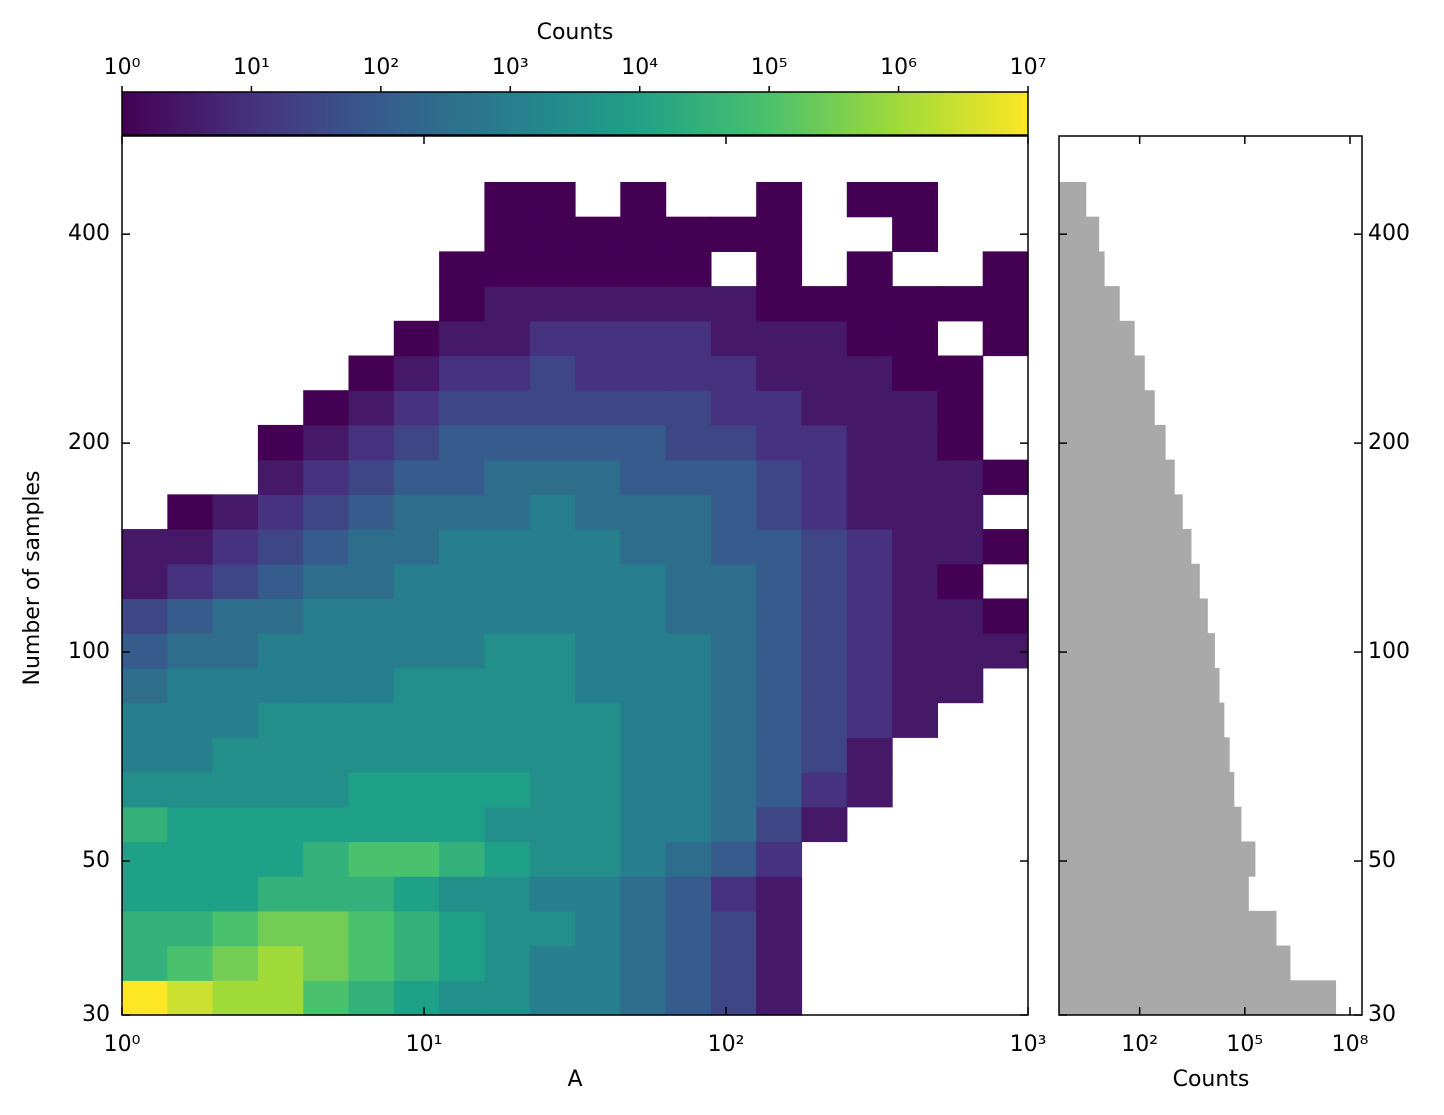 This screenshot has width=1444, height=1115. I want to click on x-tick-label: 10⁸, so click(1350, 1044).